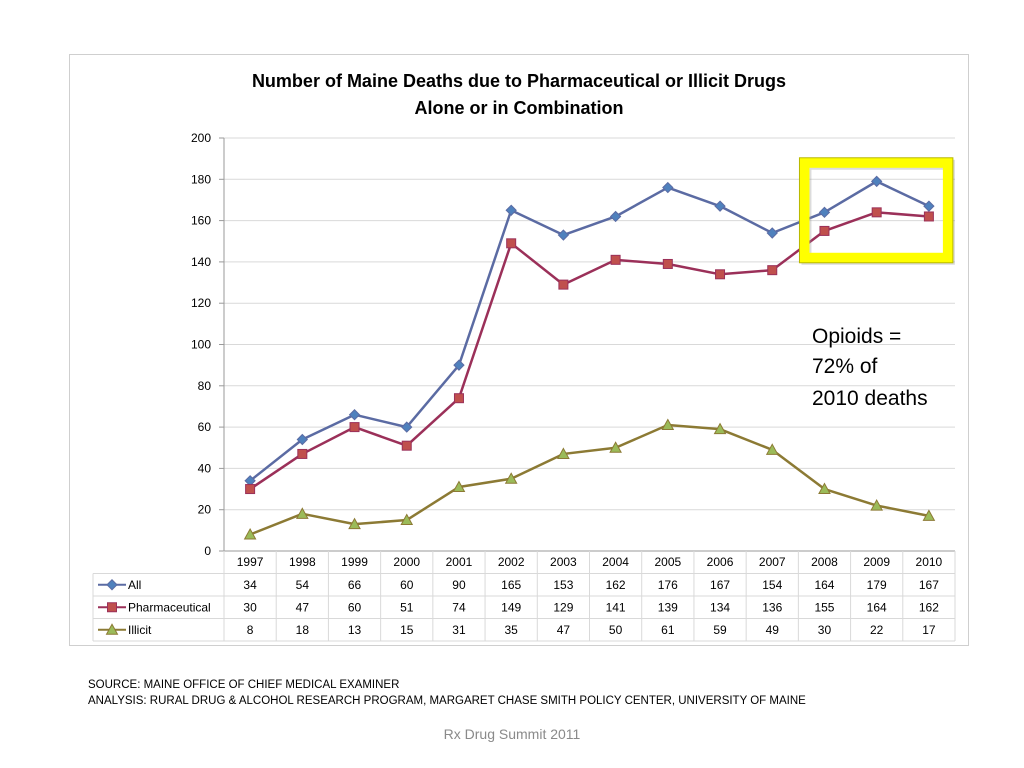 The height and width of the screenshot is (768, 1024). What do you see at coordinates (668, 585) in the screenshot?
I see `table-value: 176` at bounding box center [668, 585].